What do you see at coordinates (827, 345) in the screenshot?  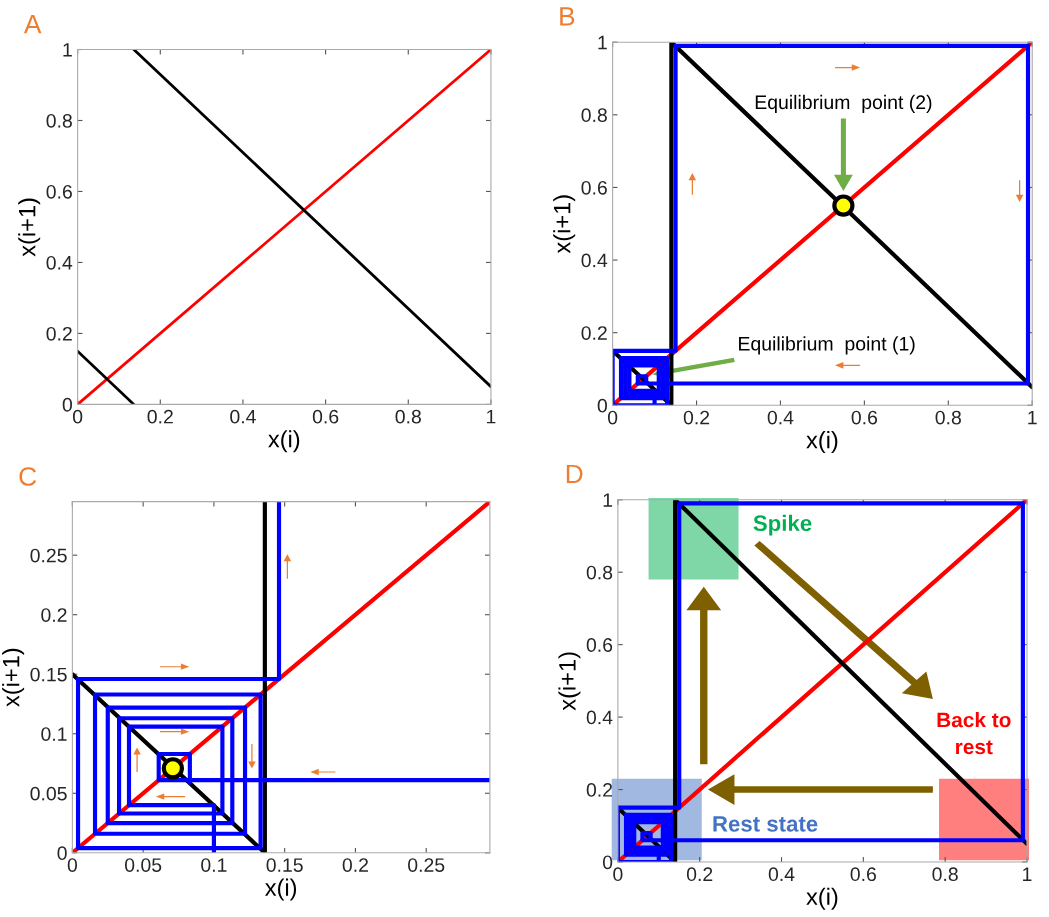 I see `annotation: Equilibrium point (1)` at bounding box center [827, 345].